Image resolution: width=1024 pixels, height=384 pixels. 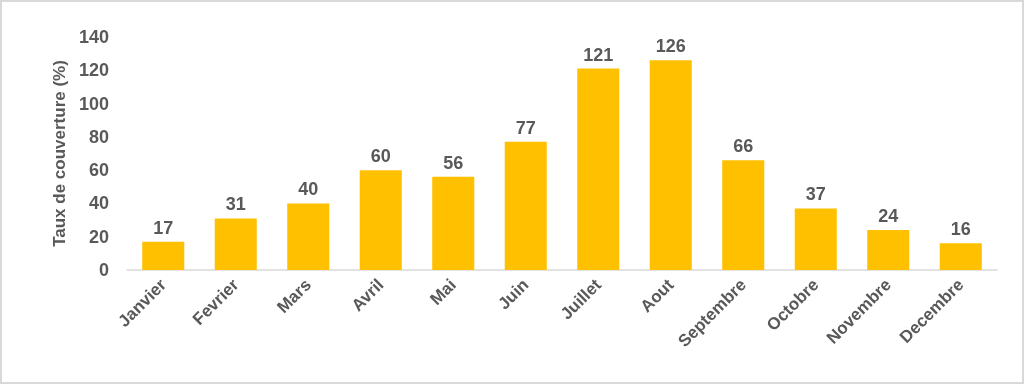 I want to click on y-tick-label: 140, so click(x=93, y=37).